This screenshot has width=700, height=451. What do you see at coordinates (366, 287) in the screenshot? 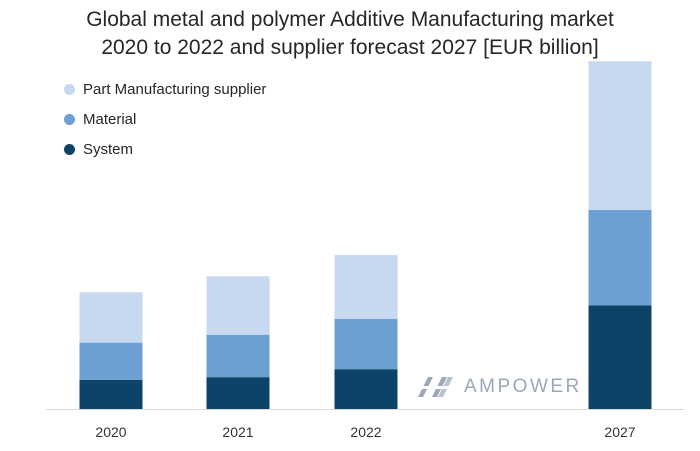
I see `bar-supplier-2022` at bounding box center [366, 287].